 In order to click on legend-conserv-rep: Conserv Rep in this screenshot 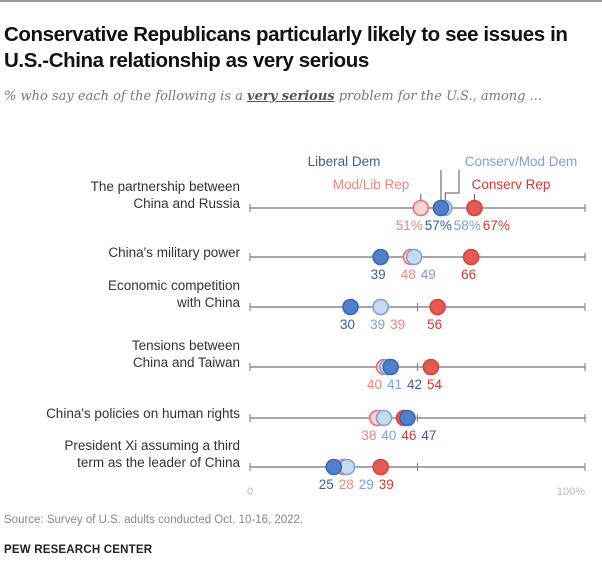, I will do `click(511, 184)`.